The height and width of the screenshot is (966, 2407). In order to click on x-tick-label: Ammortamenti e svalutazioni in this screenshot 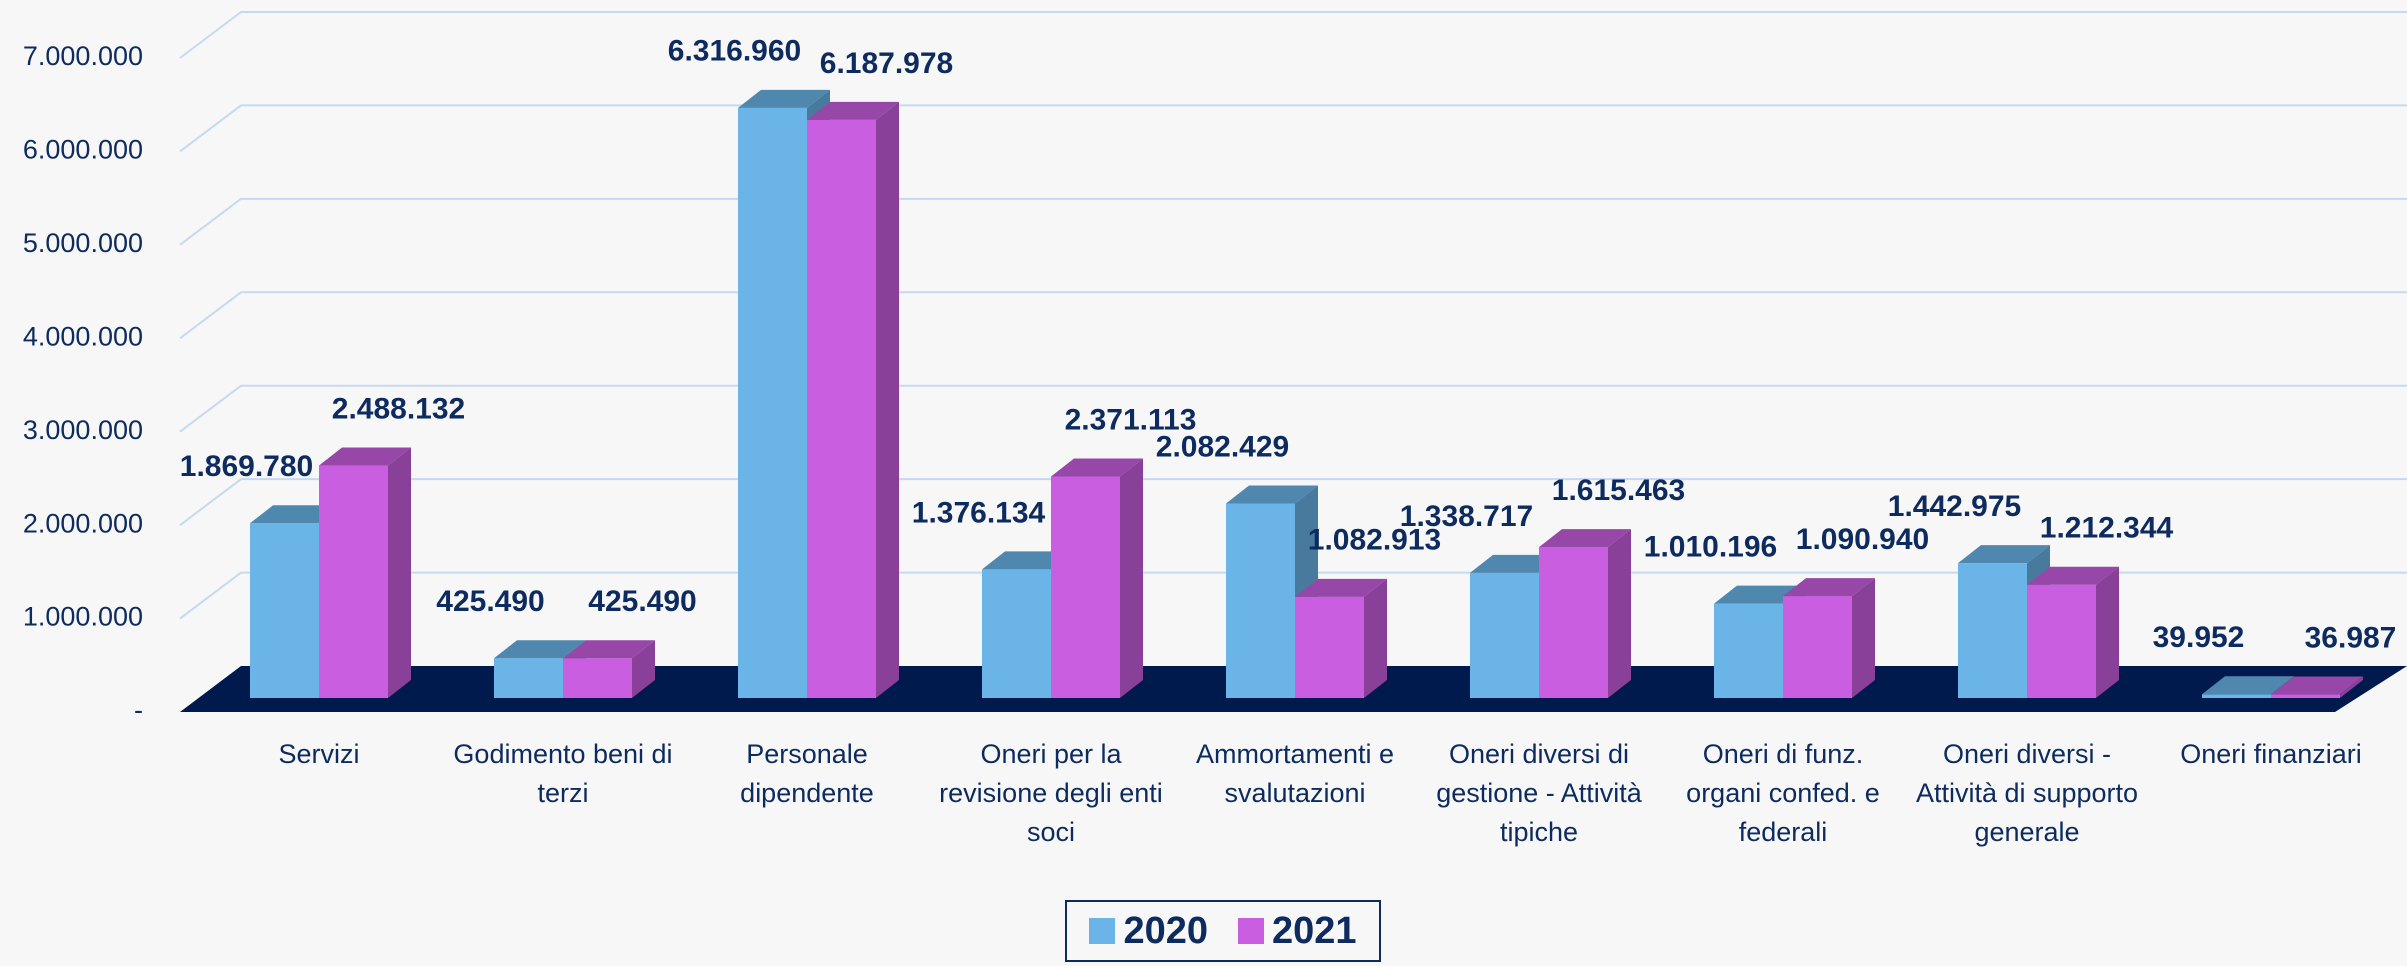, I will do `click(1295, 773)`.